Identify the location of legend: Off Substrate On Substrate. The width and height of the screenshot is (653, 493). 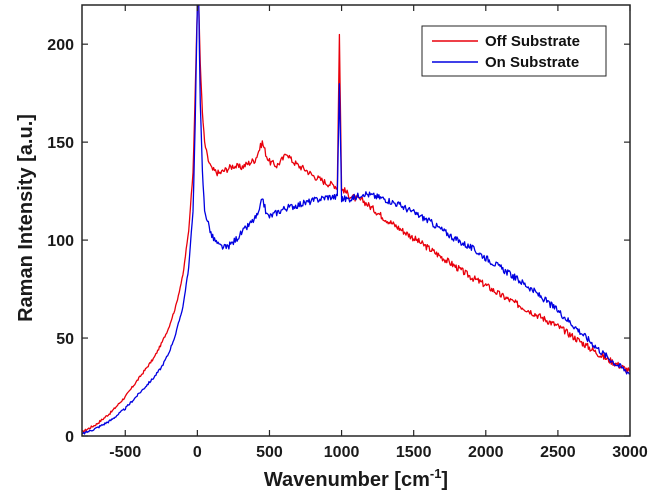
(514, 51).